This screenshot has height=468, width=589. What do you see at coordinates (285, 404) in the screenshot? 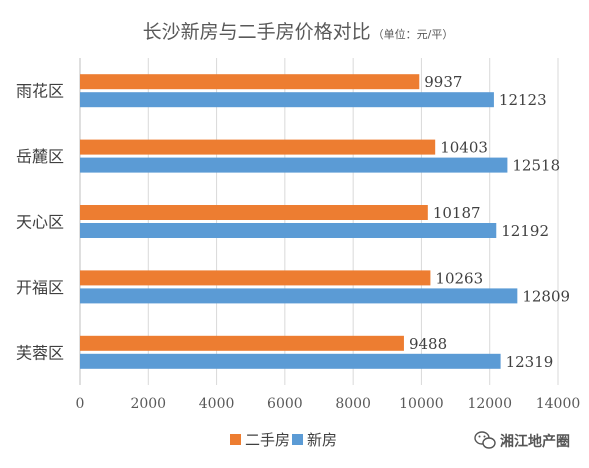
I see `x-tick-label: 6000` at bounding box center [285, 404].